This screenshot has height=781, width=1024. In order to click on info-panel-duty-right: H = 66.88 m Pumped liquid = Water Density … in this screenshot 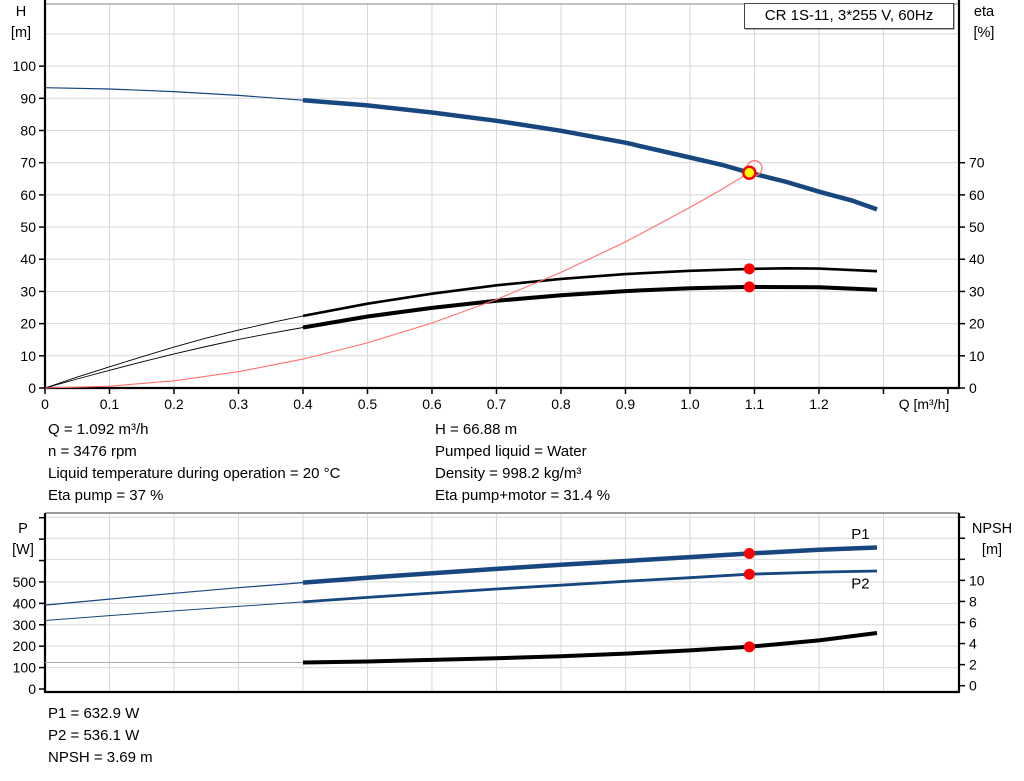, I will do `click(522, 463)`.